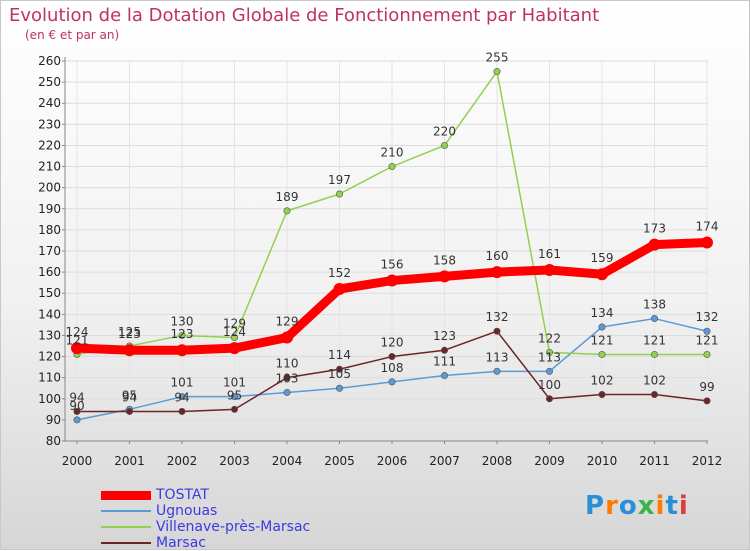 The height and width of the screenshot is (551, 750). I want to click on x-tick-label: 2008, so click(497, 461).